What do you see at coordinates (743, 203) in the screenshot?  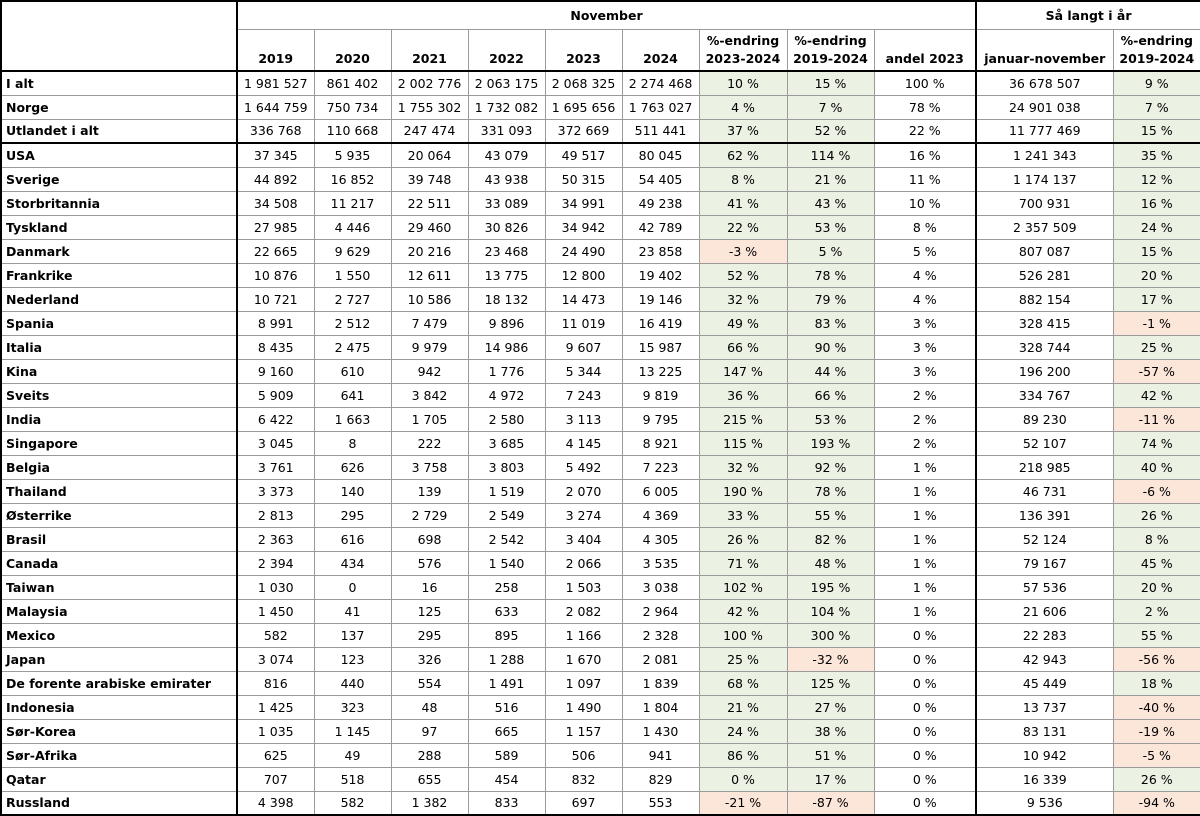 I see `table-cell: 41 %` at bounding box center [743, 203].